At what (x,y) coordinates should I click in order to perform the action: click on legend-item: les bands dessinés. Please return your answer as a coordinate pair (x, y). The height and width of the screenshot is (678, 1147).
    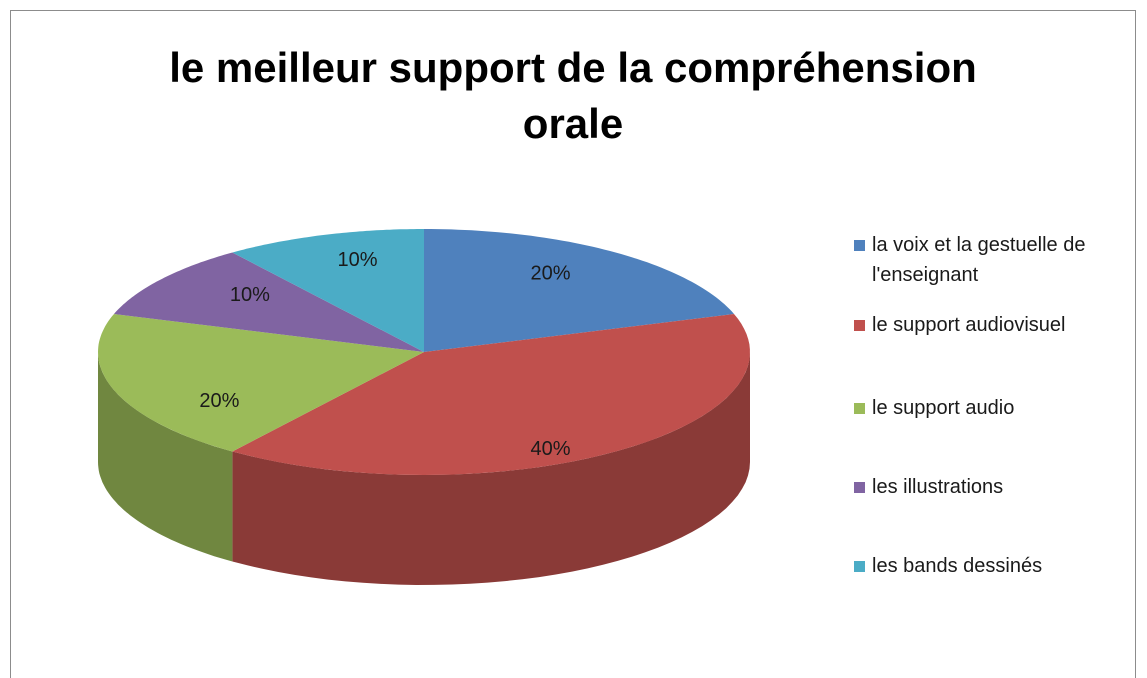
    Looking at the image, I should click on (992, 566).